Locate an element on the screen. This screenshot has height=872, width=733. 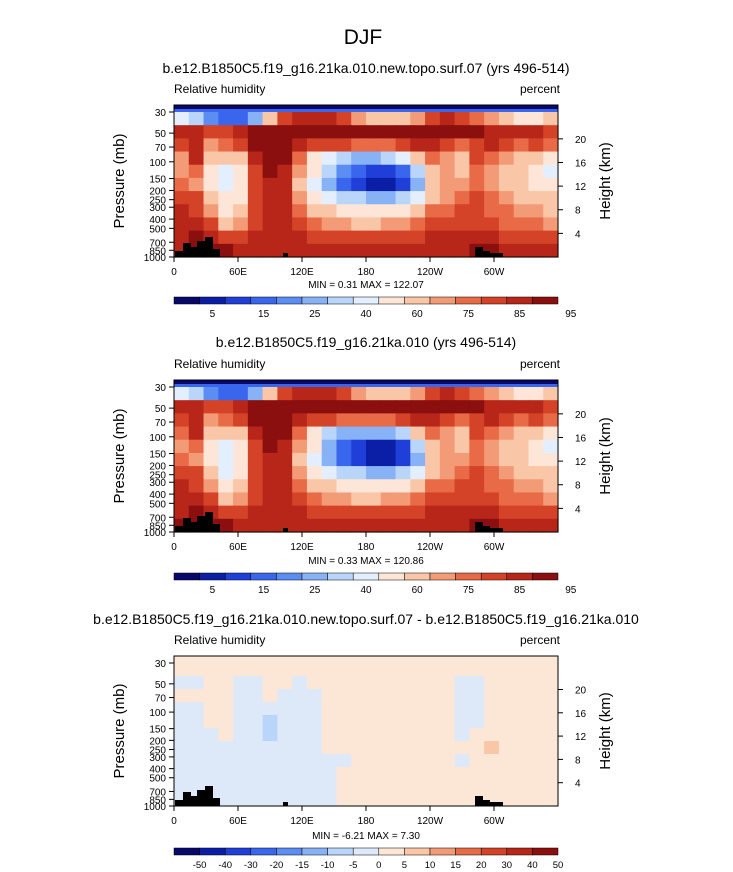
y-tick-label: 1000 is located at coordinates (155, 533).